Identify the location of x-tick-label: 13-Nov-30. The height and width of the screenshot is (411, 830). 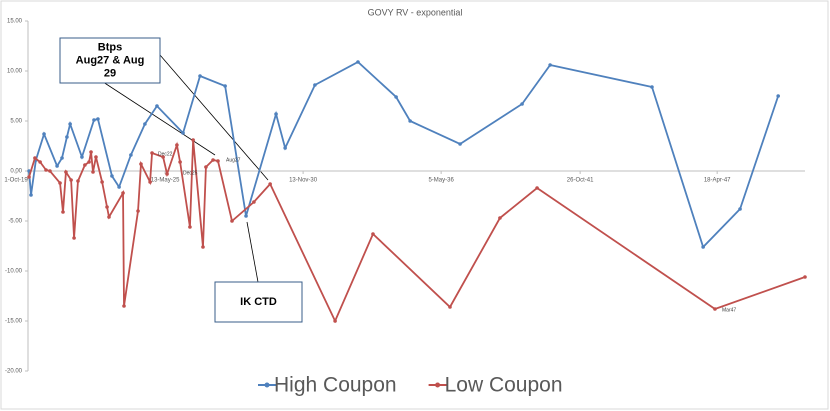
(303, 181).